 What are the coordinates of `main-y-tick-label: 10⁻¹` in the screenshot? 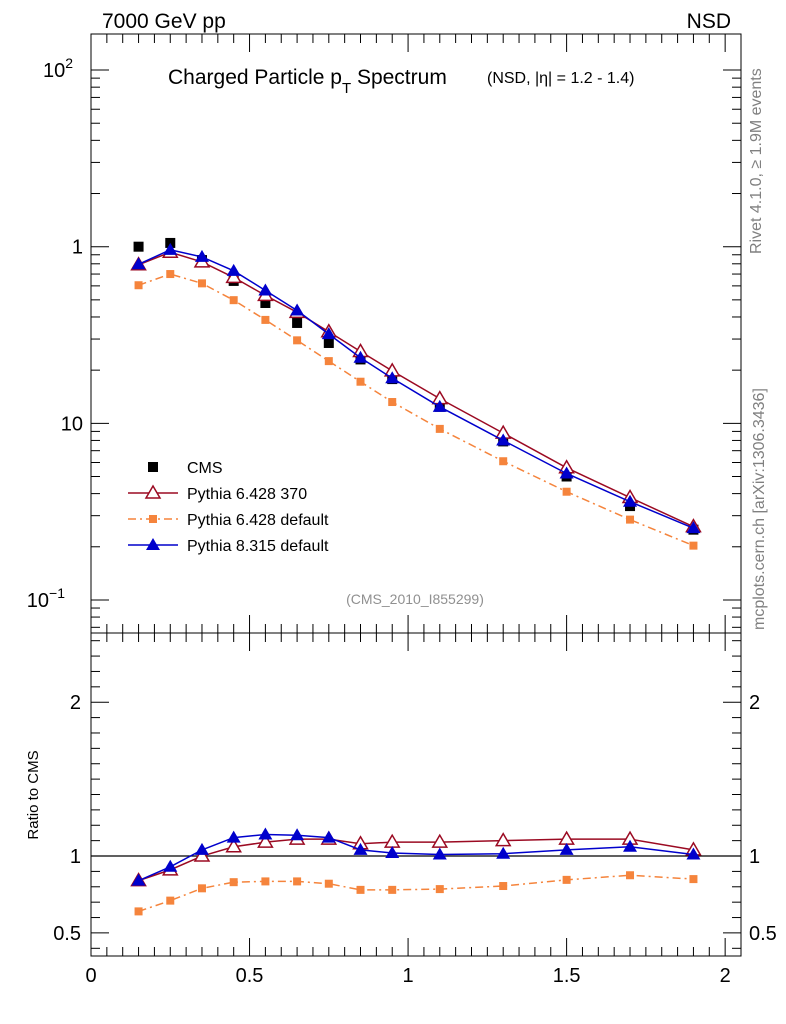 It's located at (46, 598).